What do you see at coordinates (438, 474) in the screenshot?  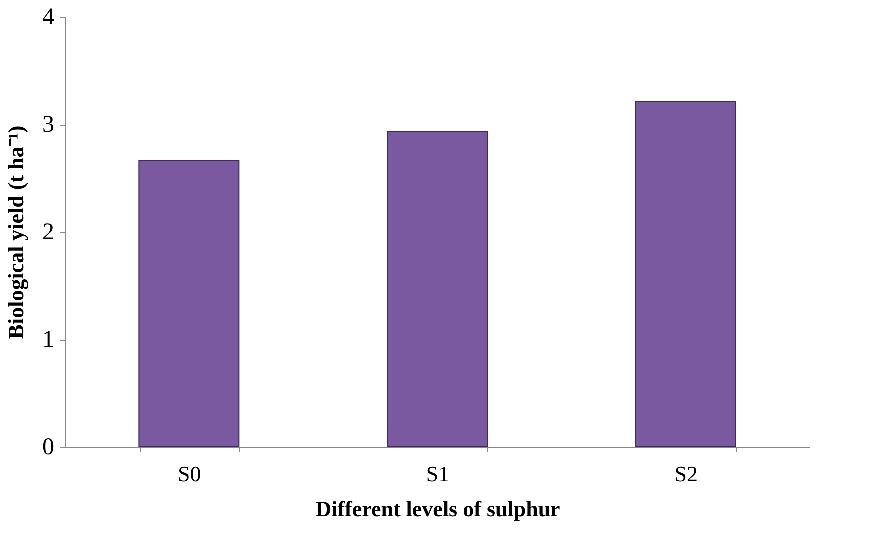 I see `x-tick-label: S1` at bounding box center [438, 474].